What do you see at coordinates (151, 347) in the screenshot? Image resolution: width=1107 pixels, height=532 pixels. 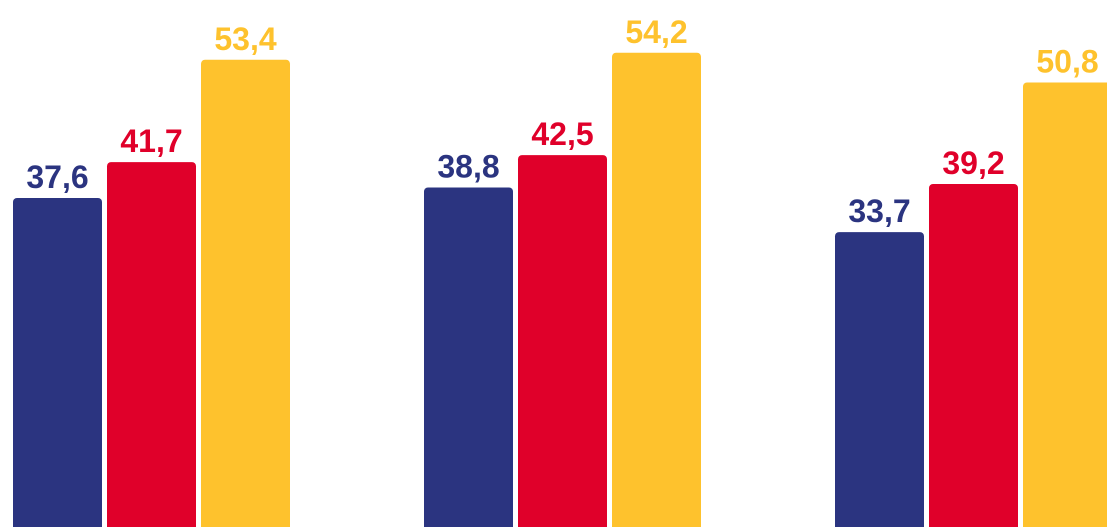 I see `bar-s2-g1` at bounding box center [151, 347].